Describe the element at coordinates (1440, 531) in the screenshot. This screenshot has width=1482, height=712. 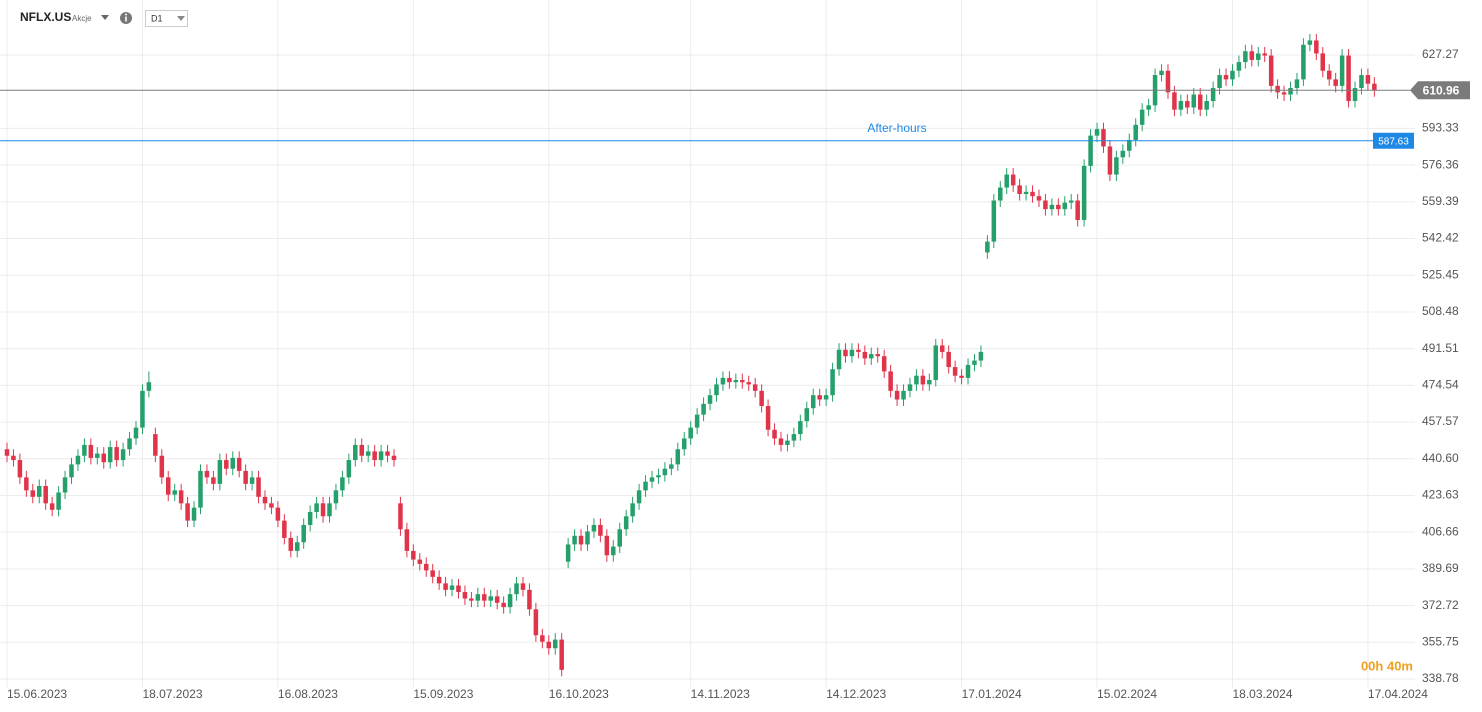
I see `y-tick-label: 406.66` at that location.